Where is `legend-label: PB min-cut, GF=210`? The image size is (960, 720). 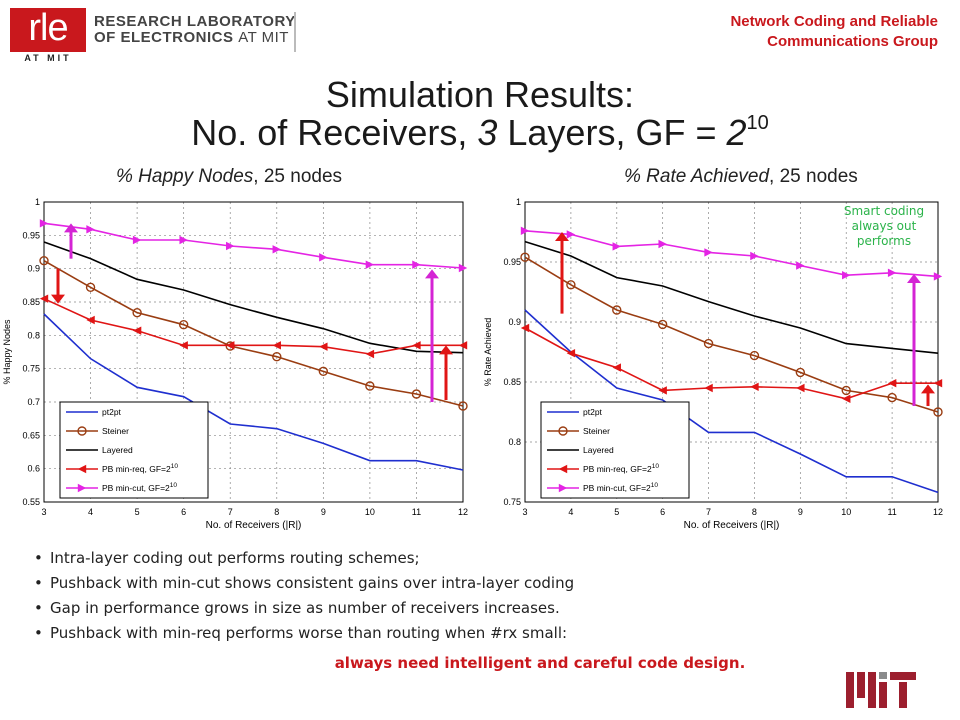 legend-label: PB min-cut, GF=210 is located at coordinates (620, 487).